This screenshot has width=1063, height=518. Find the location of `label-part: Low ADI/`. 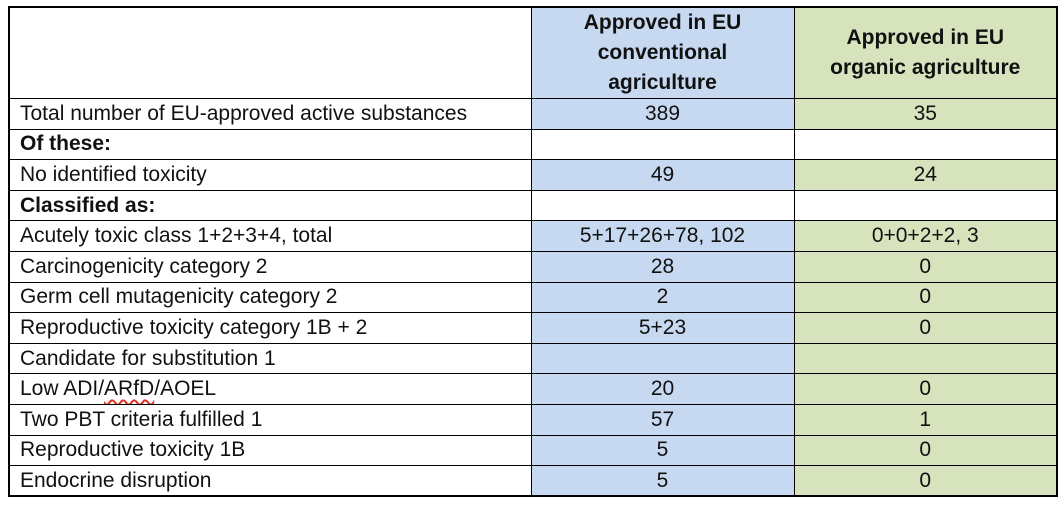

label-part: Low ADI/ is located at coordinates (62, 389).